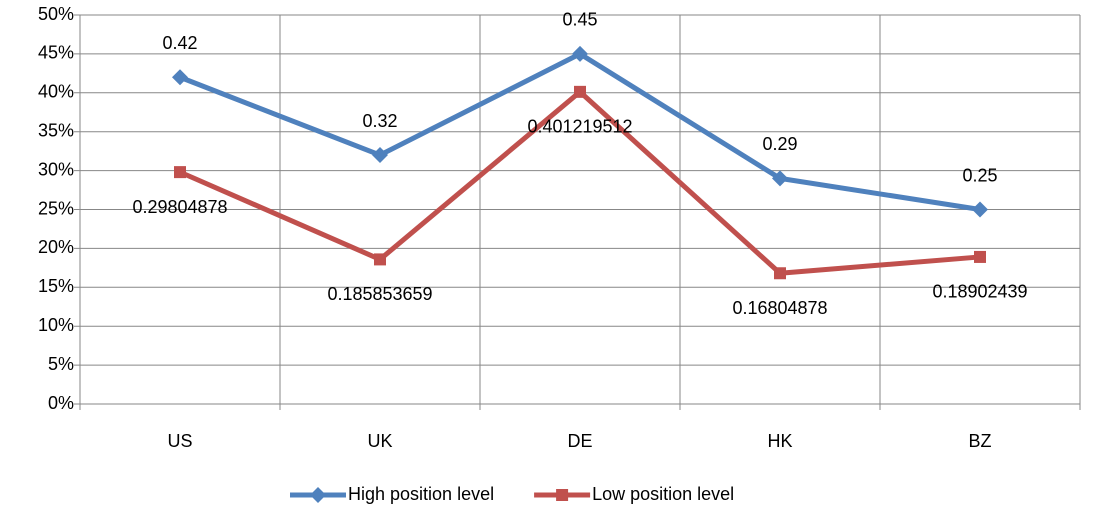 This screenshot has width=1094, height=523. Describe the element at coordinates (779, 308) in the screenshot. I see `data-label: 0.16804878` at that location.